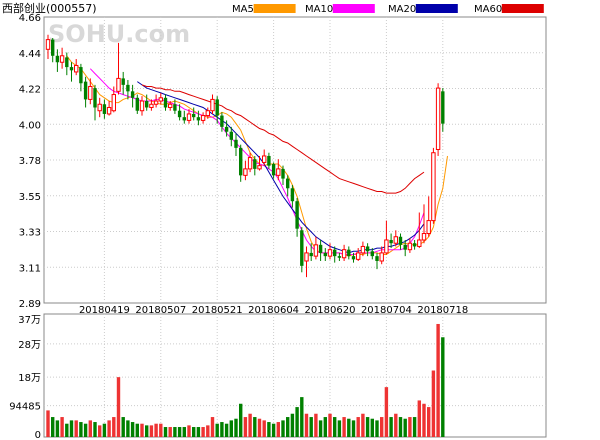 The image size is (600, 440). What do you see at coordinates (243, 9) in the screenshot?
I see `legend-label-ma5: MA5` at bounding box center [243, 9].